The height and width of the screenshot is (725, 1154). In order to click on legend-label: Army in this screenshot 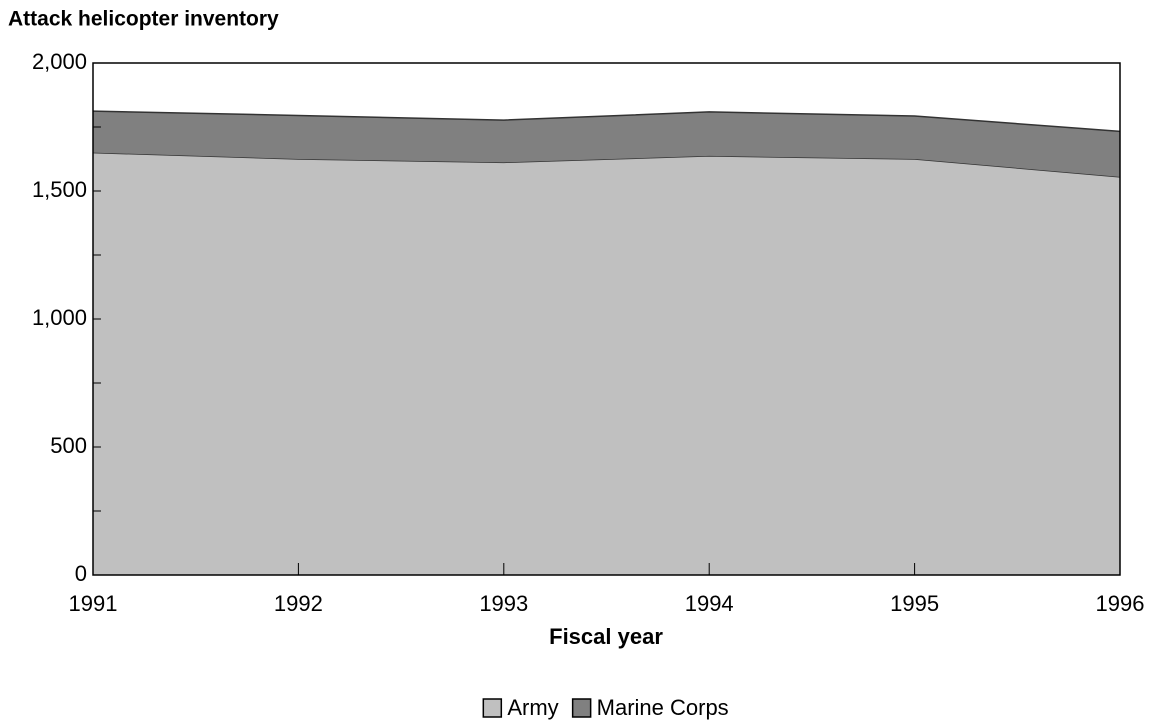, I will do `click(532, 707)`.